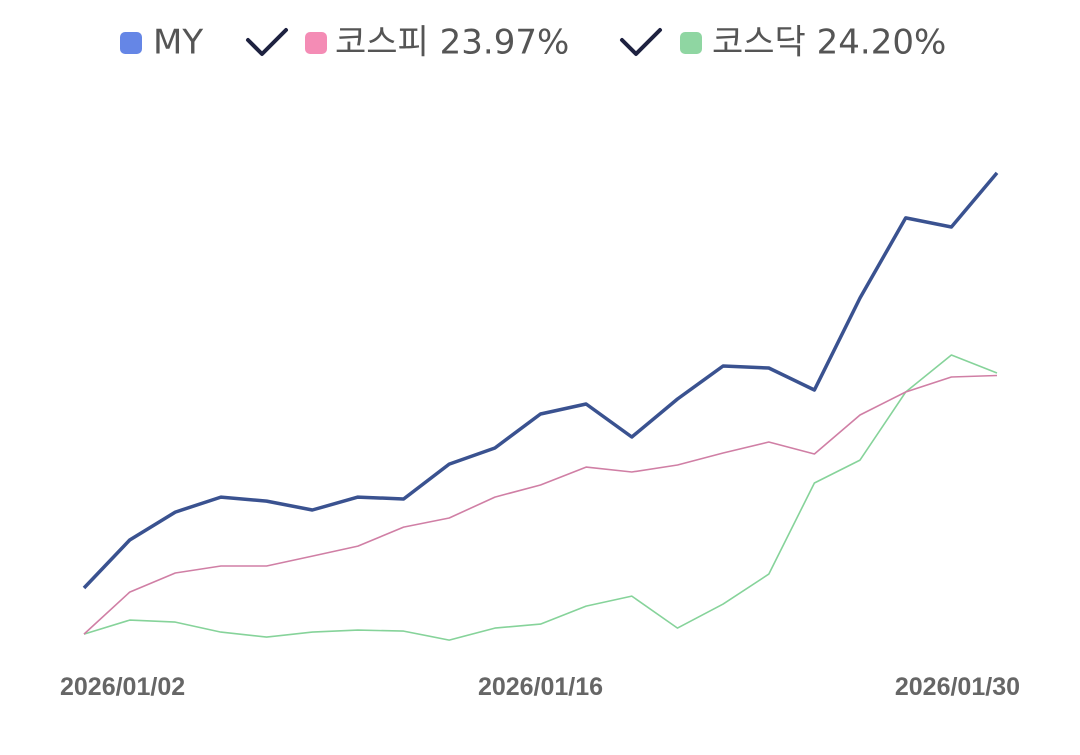 Image resolution: width=1080 pixels, height=755 pixels. Describe the element at coordinates (122, 687) in the screenshot. I see `x-tick-label: 2026/01/02` at that location.